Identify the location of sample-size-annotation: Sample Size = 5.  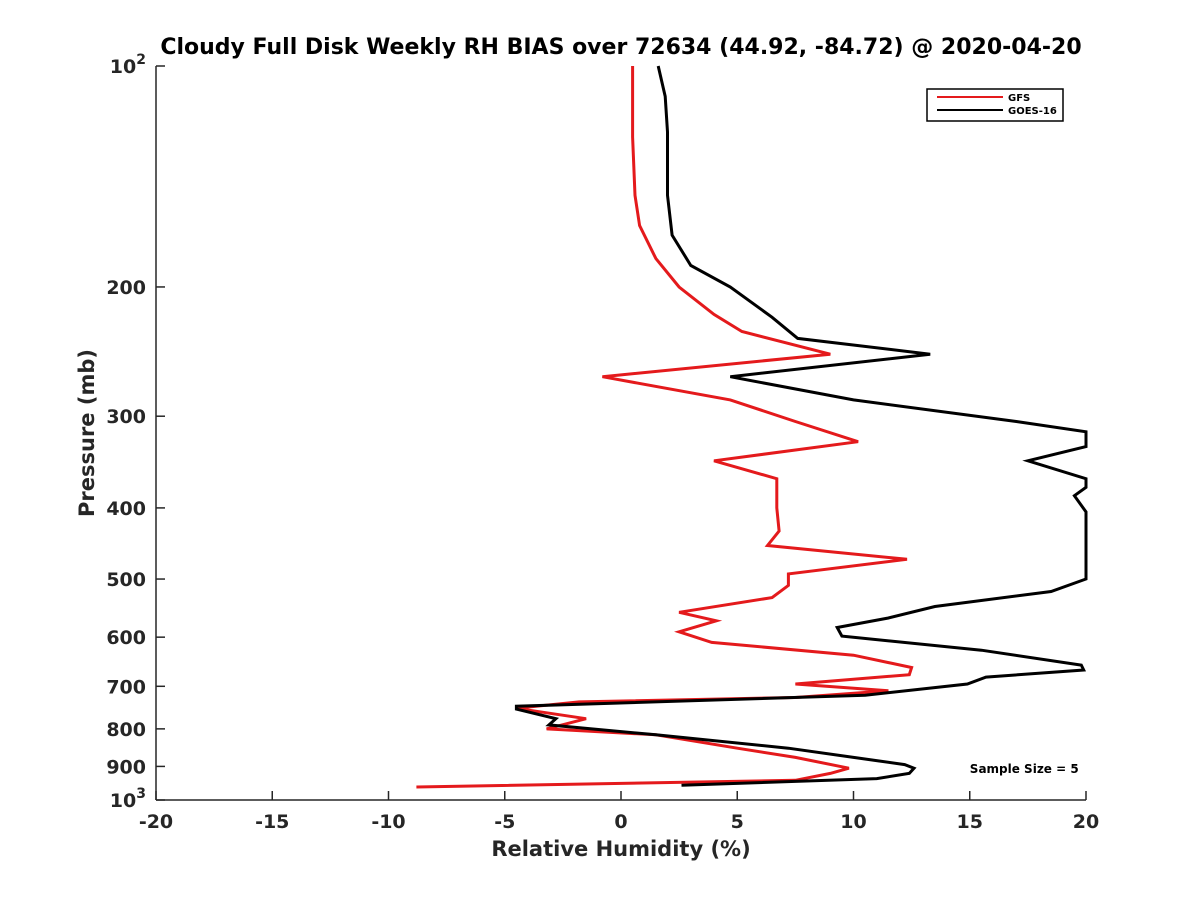
(1024, 769).